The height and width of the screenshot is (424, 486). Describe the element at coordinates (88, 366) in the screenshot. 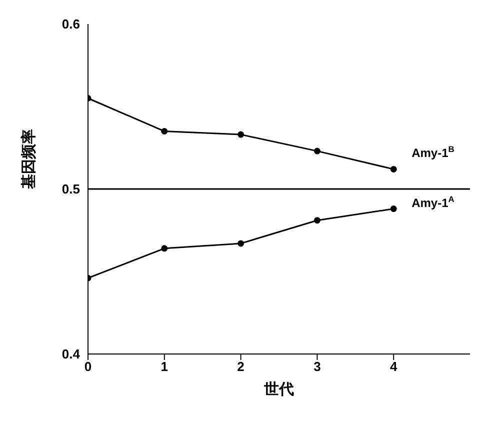

I see `x-tick-label: 0` at that location.